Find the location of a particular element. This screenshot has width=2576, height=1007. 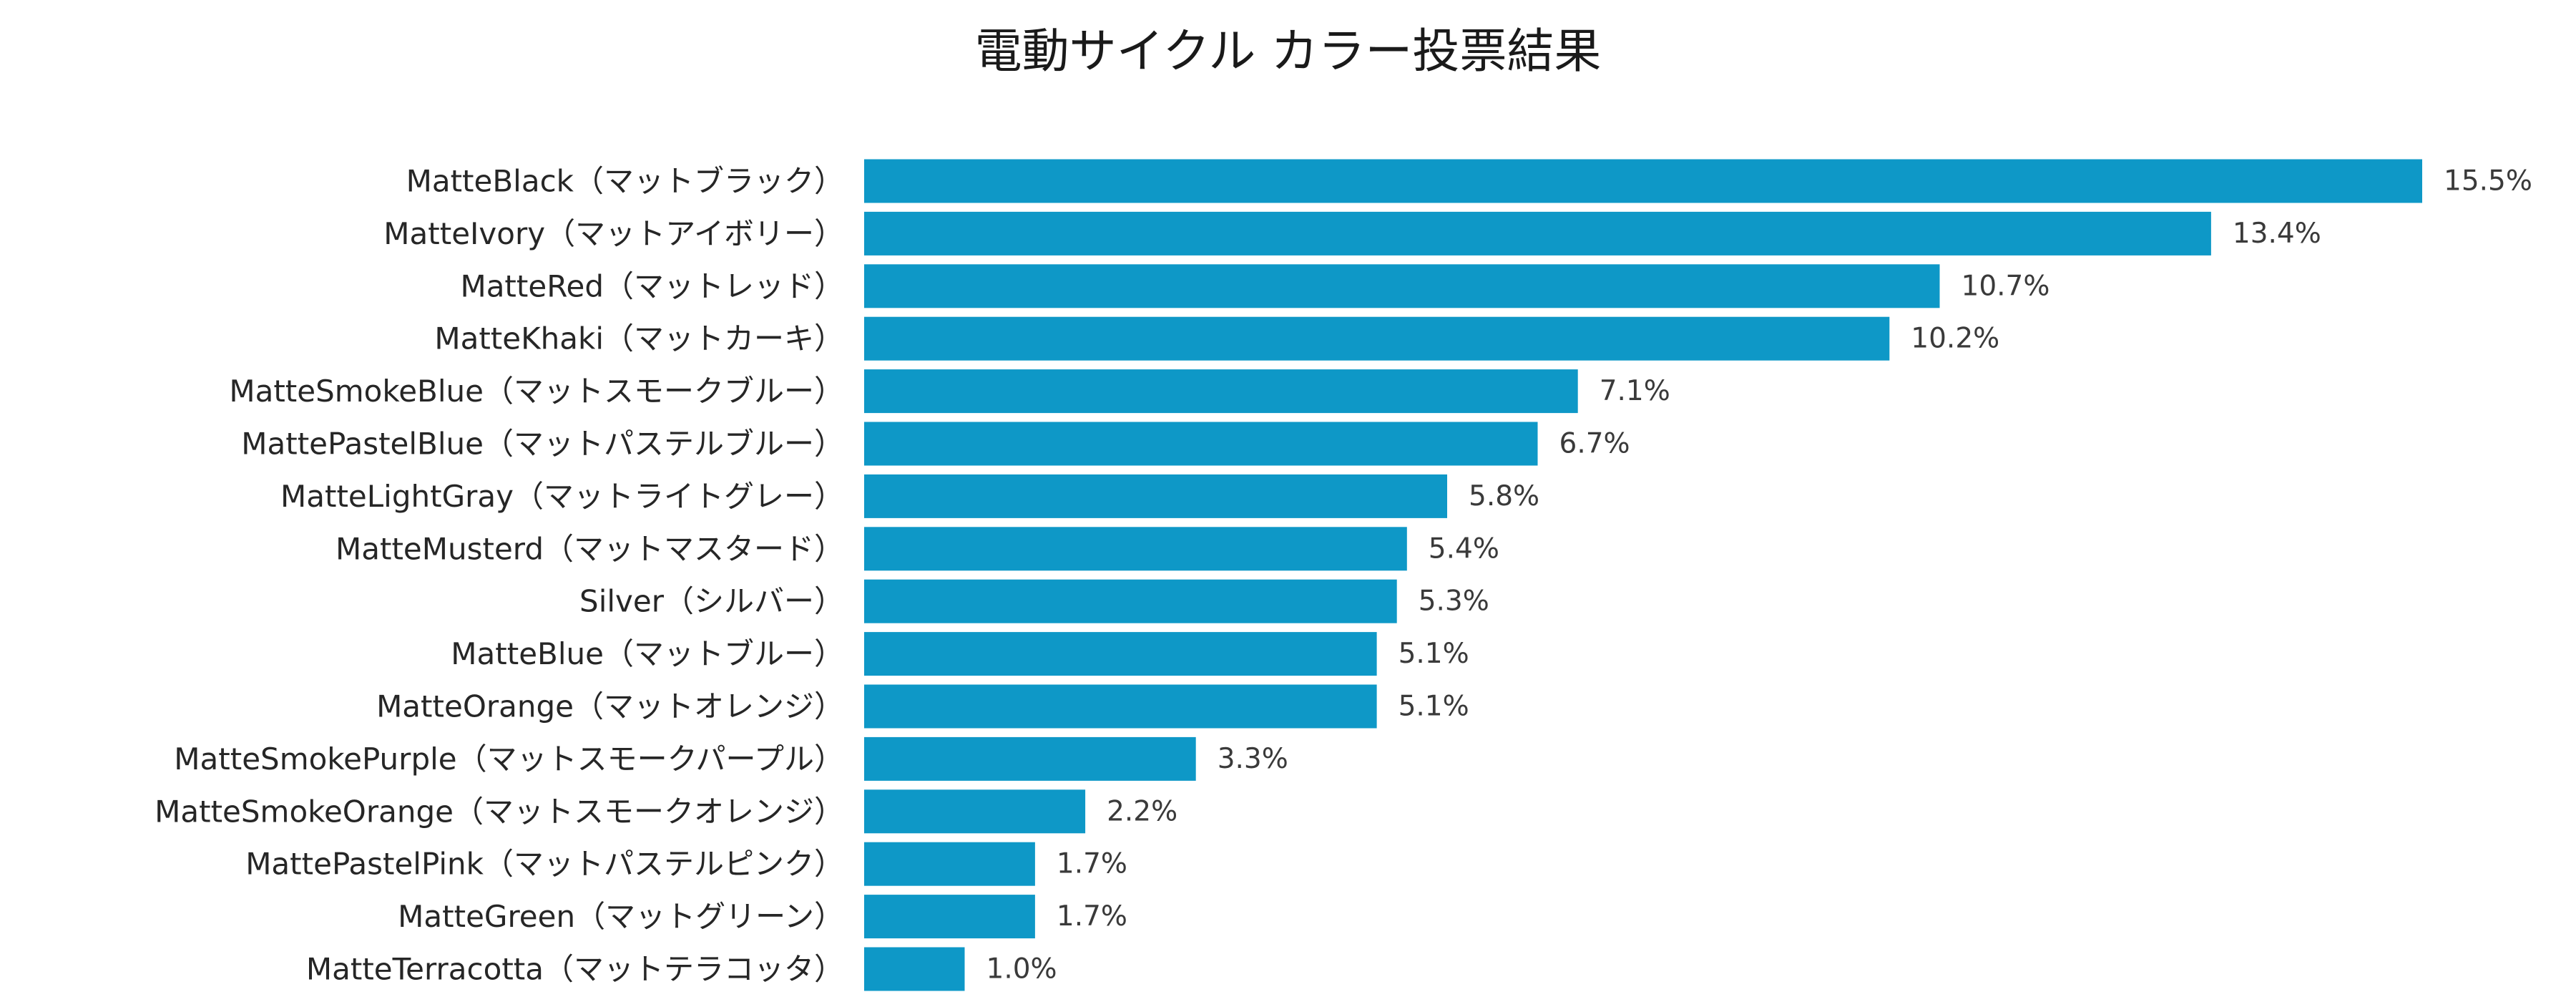

category-label: MatteLightGray（マットライトグレー） is located at coordinates (562, 496).